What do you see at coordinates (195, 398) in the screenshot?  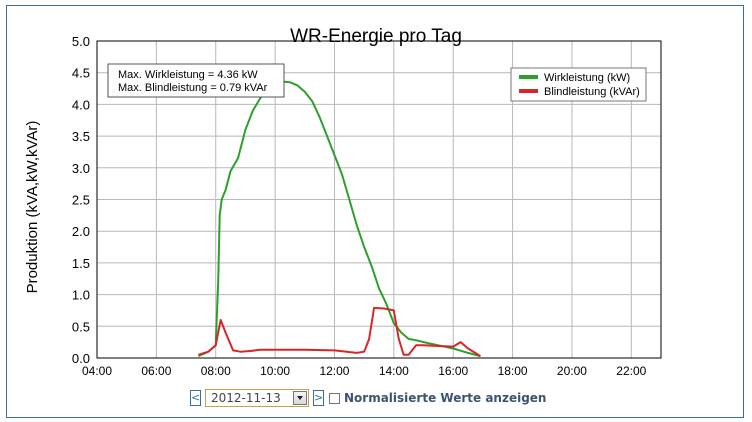 I see `previous-day-button: <` at bounding box center [195, 398].